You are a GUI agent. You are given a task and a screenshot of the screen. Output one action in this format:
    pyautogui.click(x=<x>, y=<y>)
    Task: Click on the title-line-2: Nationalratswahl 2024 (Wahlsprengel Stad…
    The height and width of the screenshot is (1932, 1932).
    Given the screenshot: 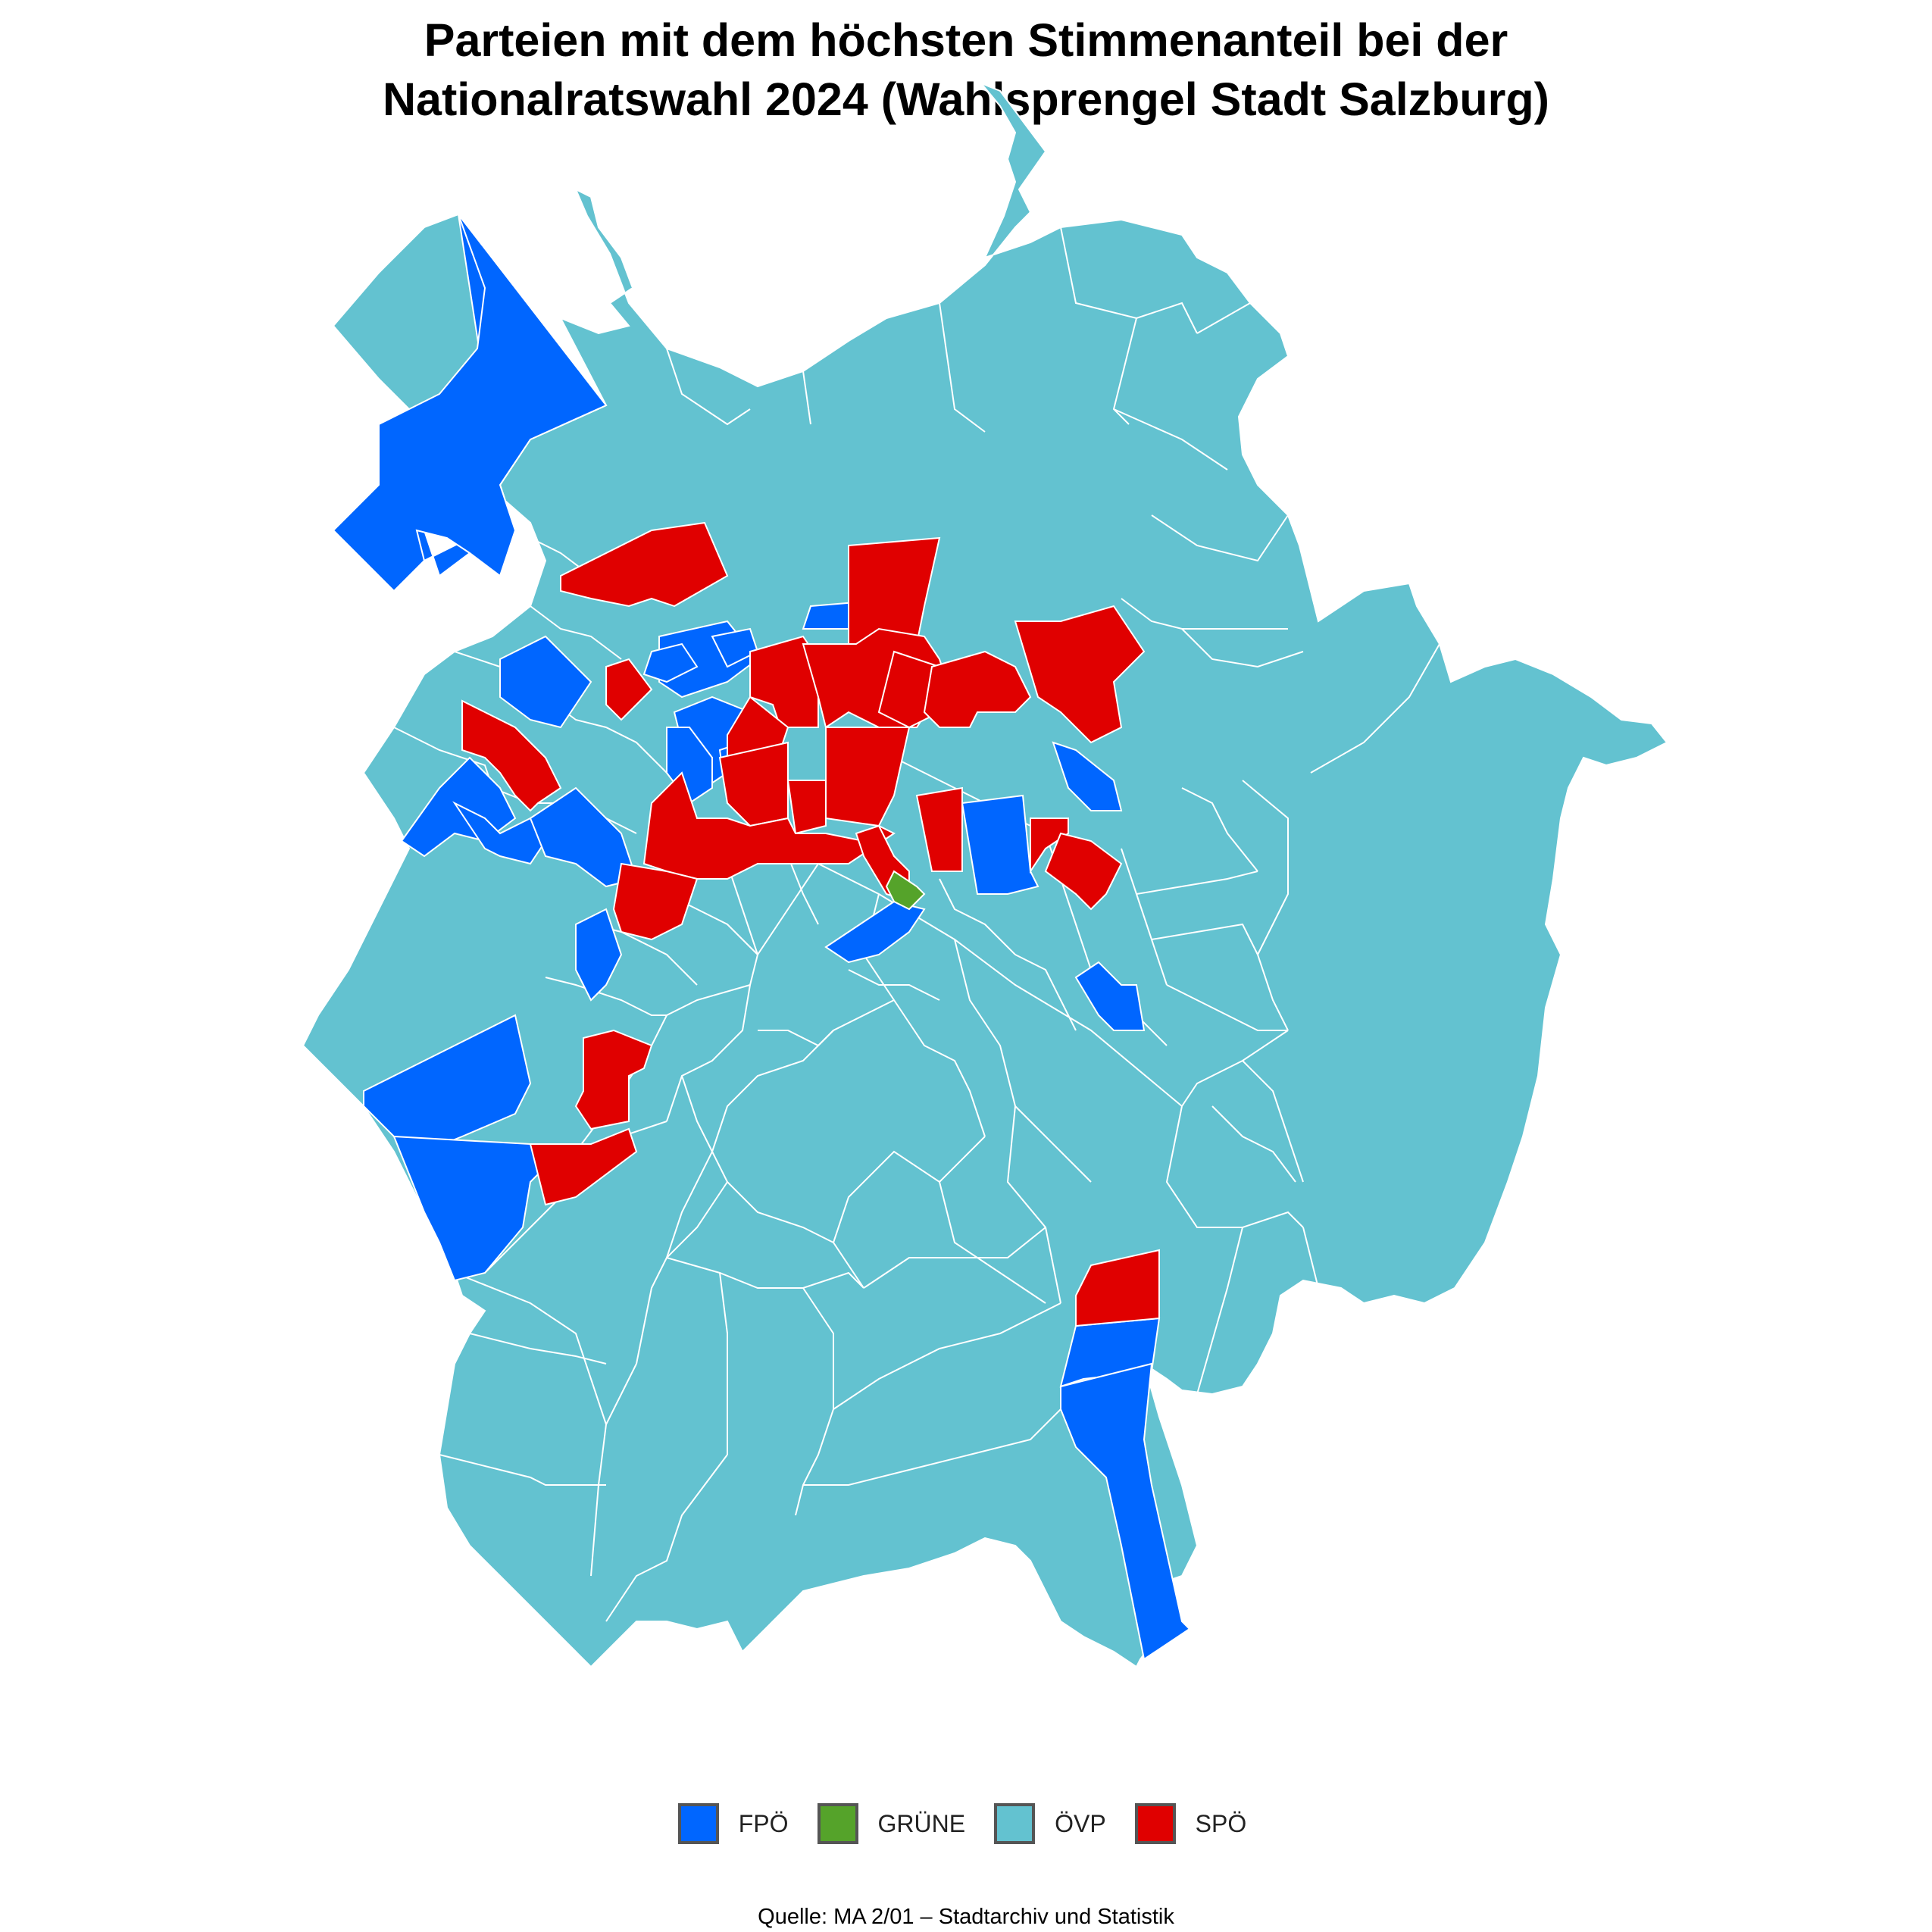 What is the action you would take?
    pyautogui.click(x=965, y=99)
    